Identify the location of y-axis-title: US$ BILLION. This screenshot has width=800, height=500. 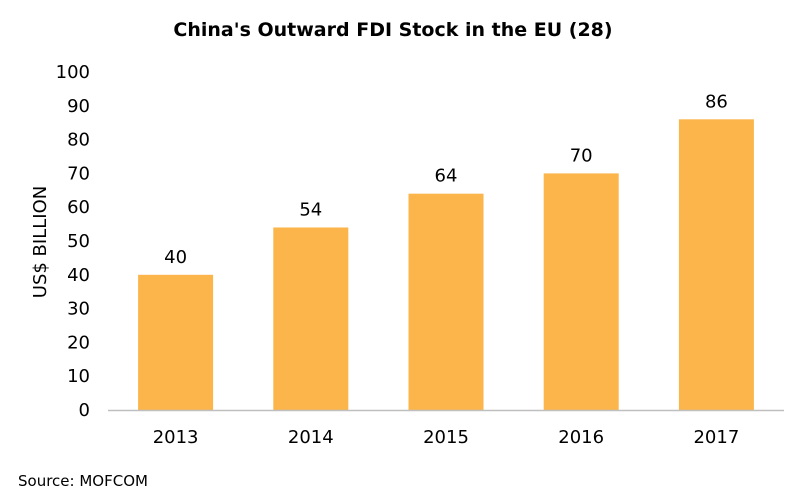
(40, 242).